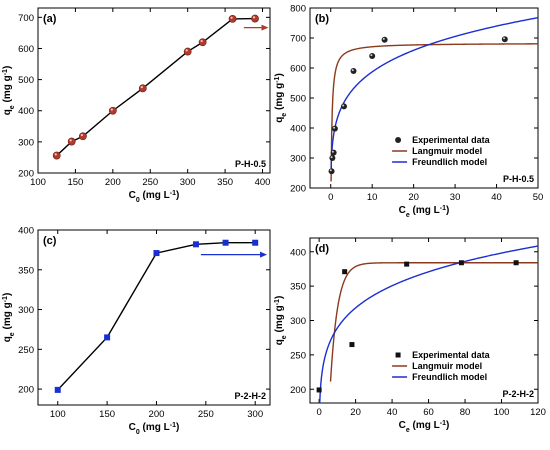  What do you see at coordinates (538, 197) in the screenshot?
I see `x-tick-label: 50` at bounding box center [538, 197].